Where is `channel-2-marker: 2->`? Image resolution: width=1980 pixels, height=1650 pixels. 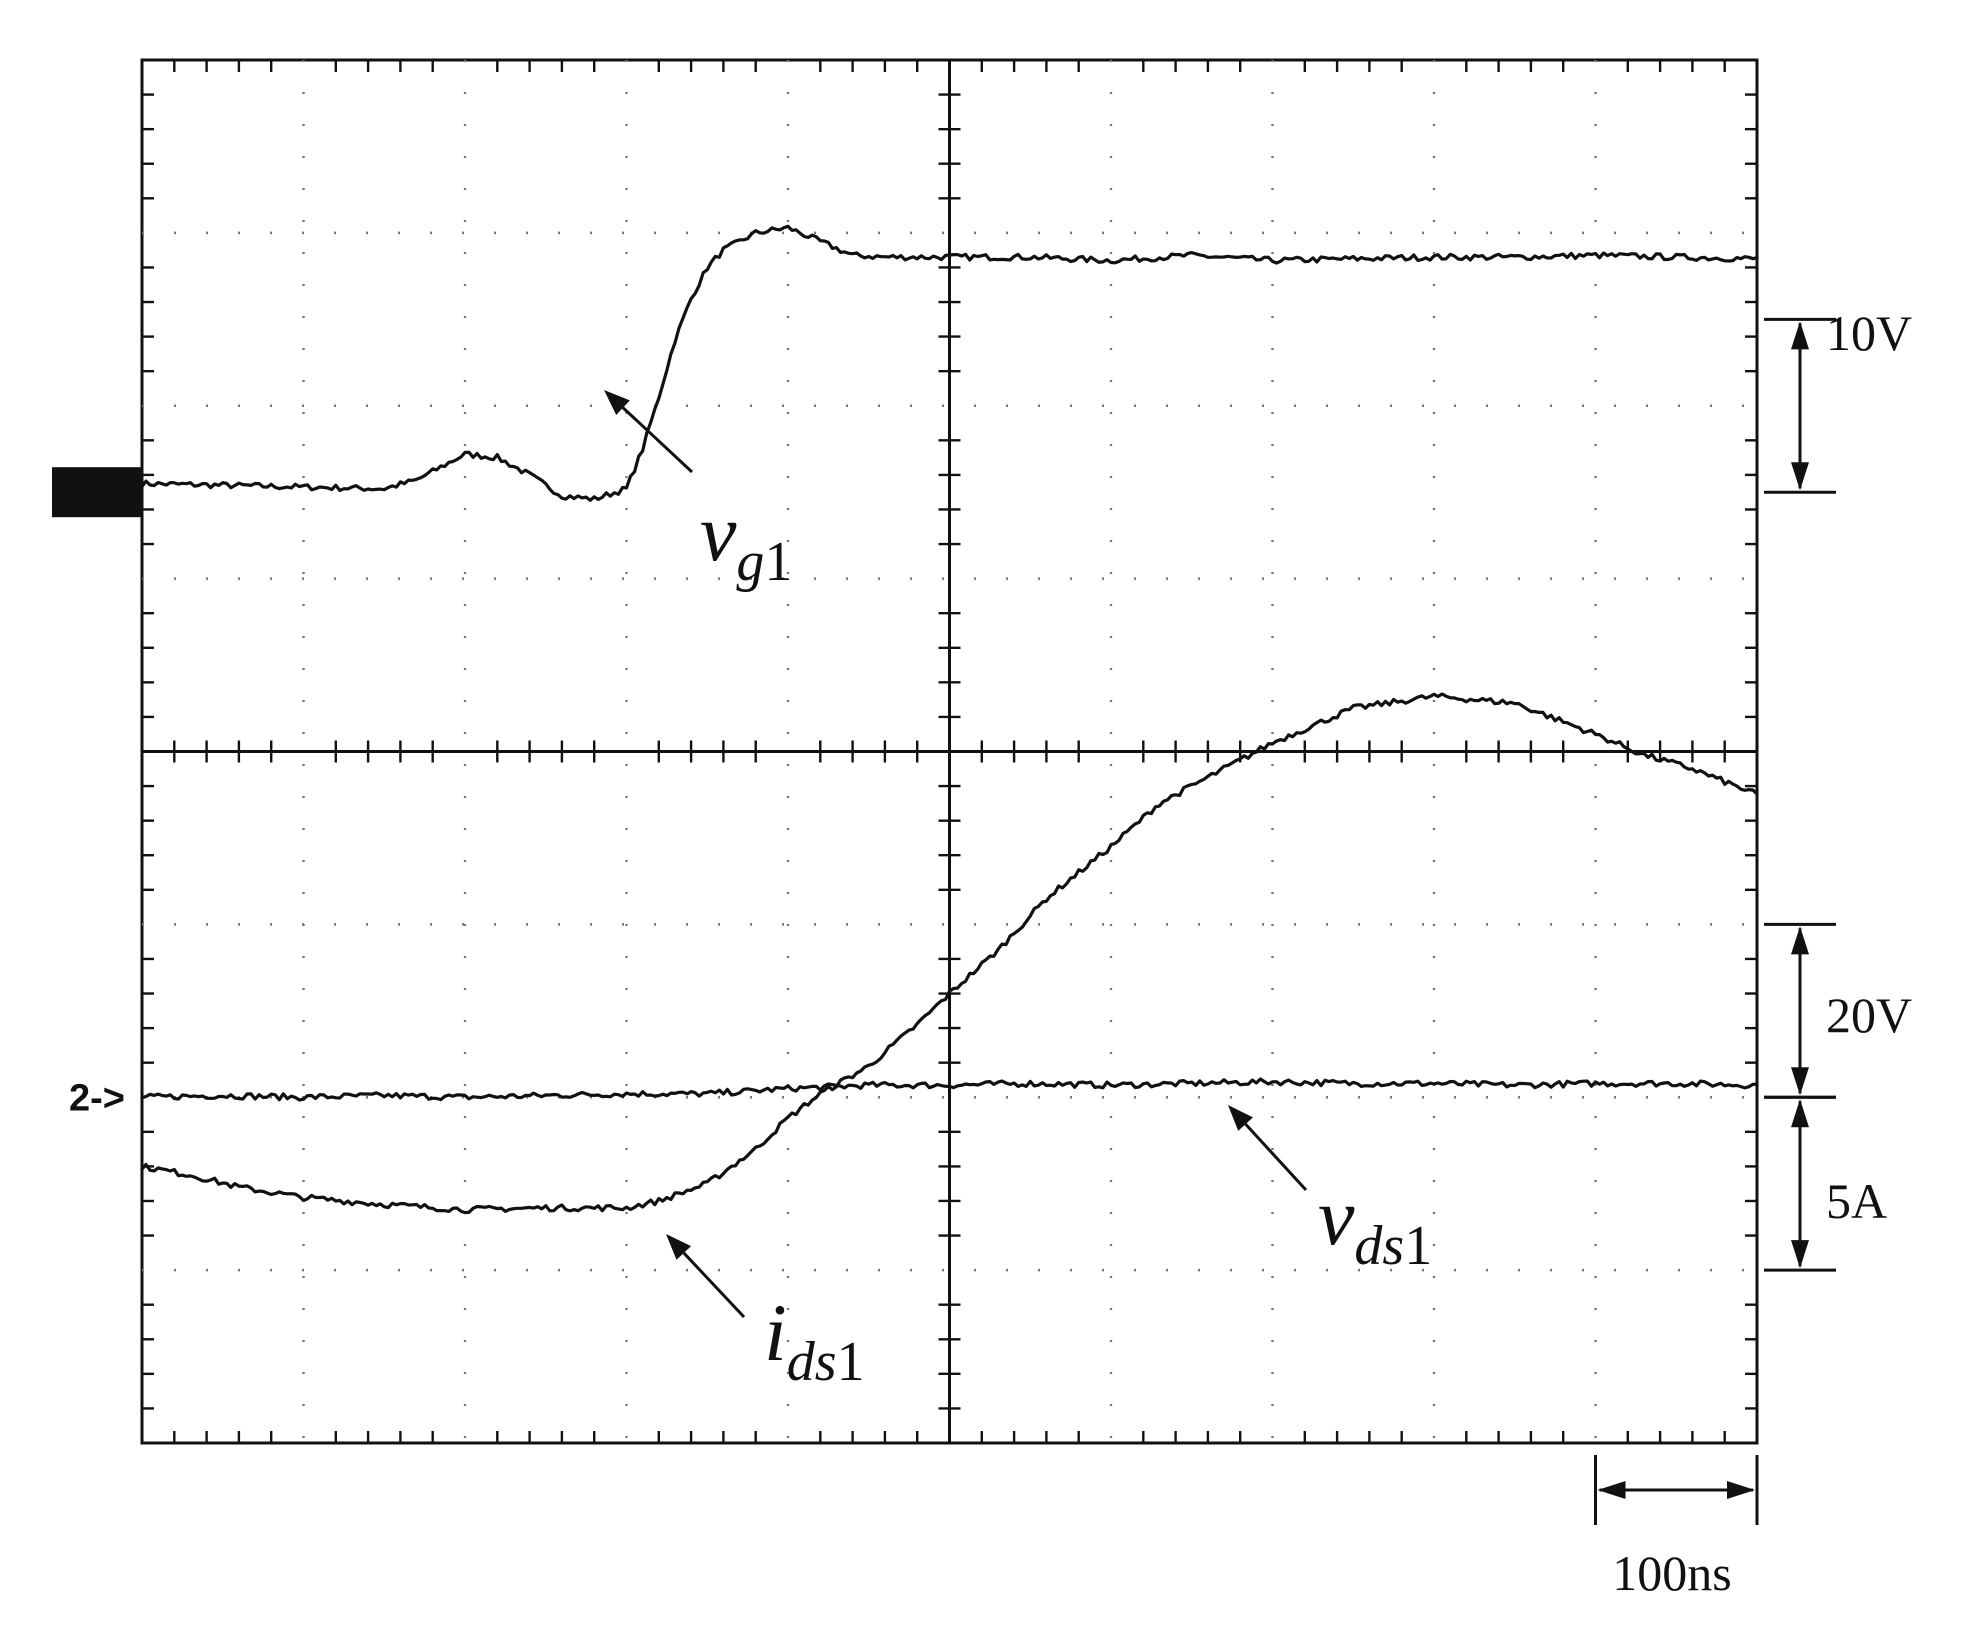
channel-2-marker: 2-> is located at coordinates (97, 1098).